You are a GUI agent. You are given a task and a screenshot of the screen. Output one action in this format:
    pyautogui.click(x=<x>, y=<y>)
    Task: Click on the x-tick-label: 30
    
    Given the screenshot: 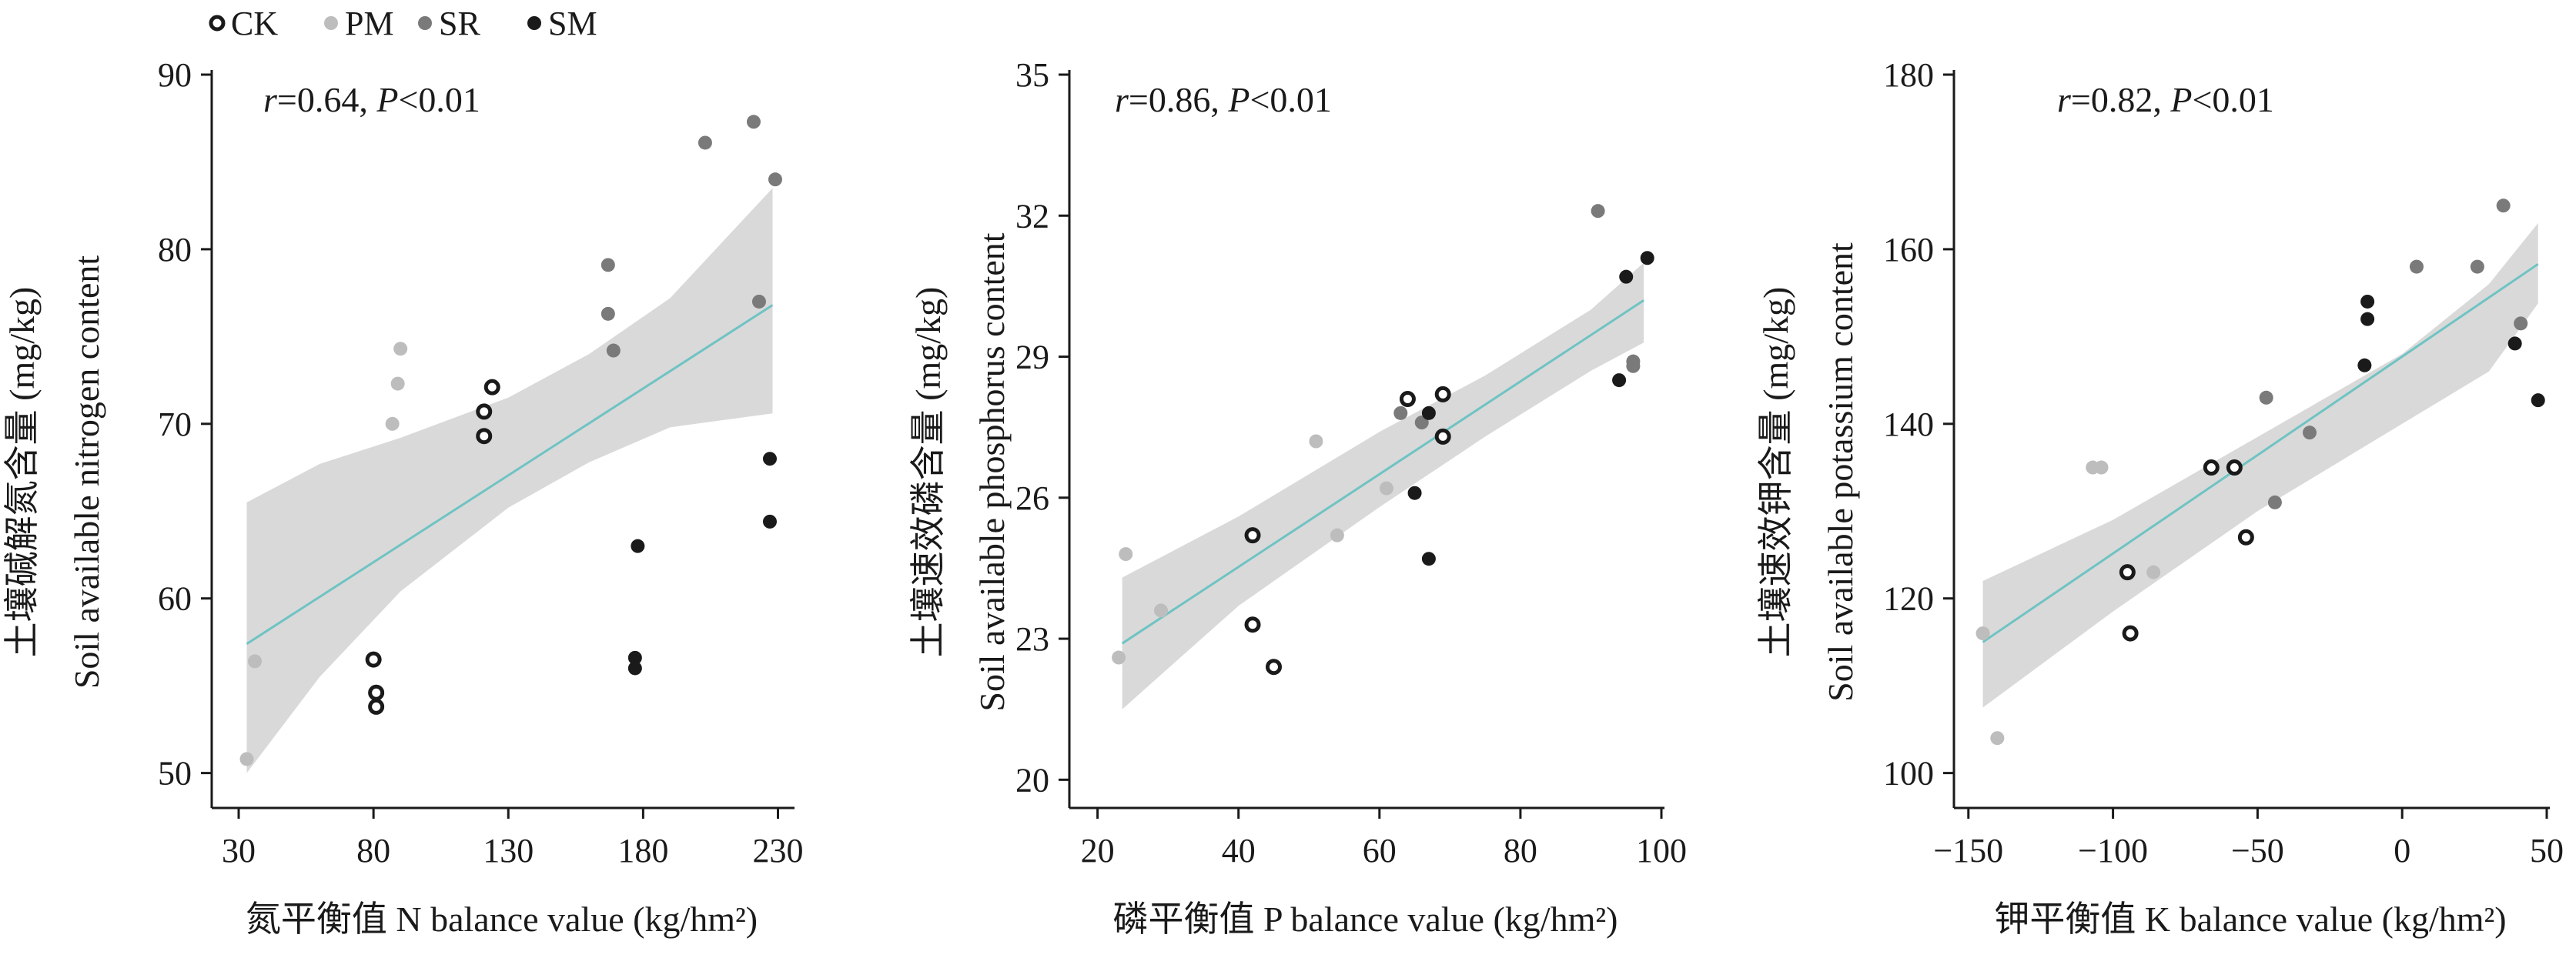 What is the action you would take?
    pyautogui.click(x=239, y=851)
    